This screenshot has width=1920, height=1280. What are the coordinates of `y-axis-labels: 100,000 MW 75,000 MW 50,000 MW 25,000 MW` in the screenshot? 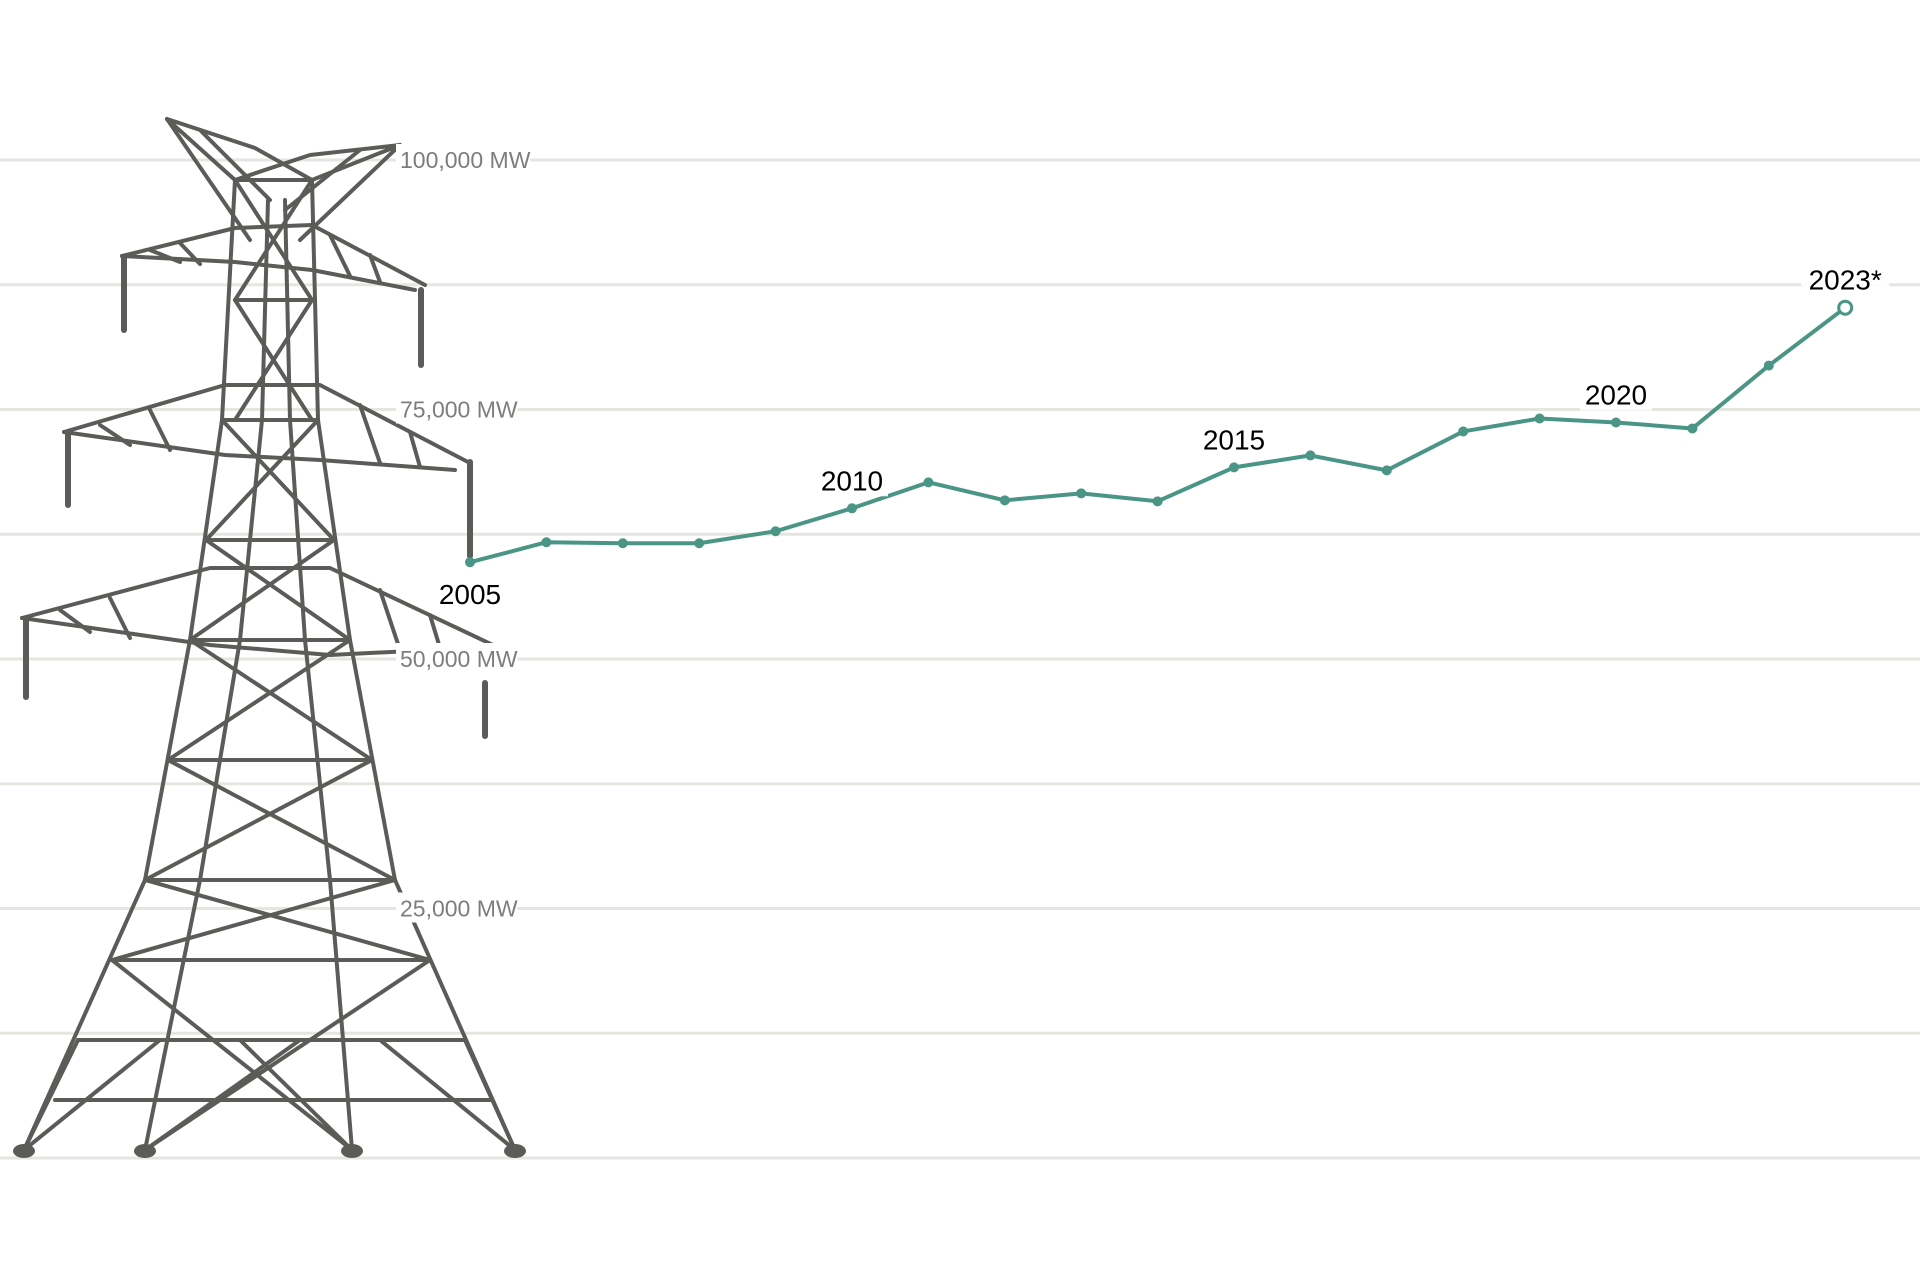 It's located at (463, 533).